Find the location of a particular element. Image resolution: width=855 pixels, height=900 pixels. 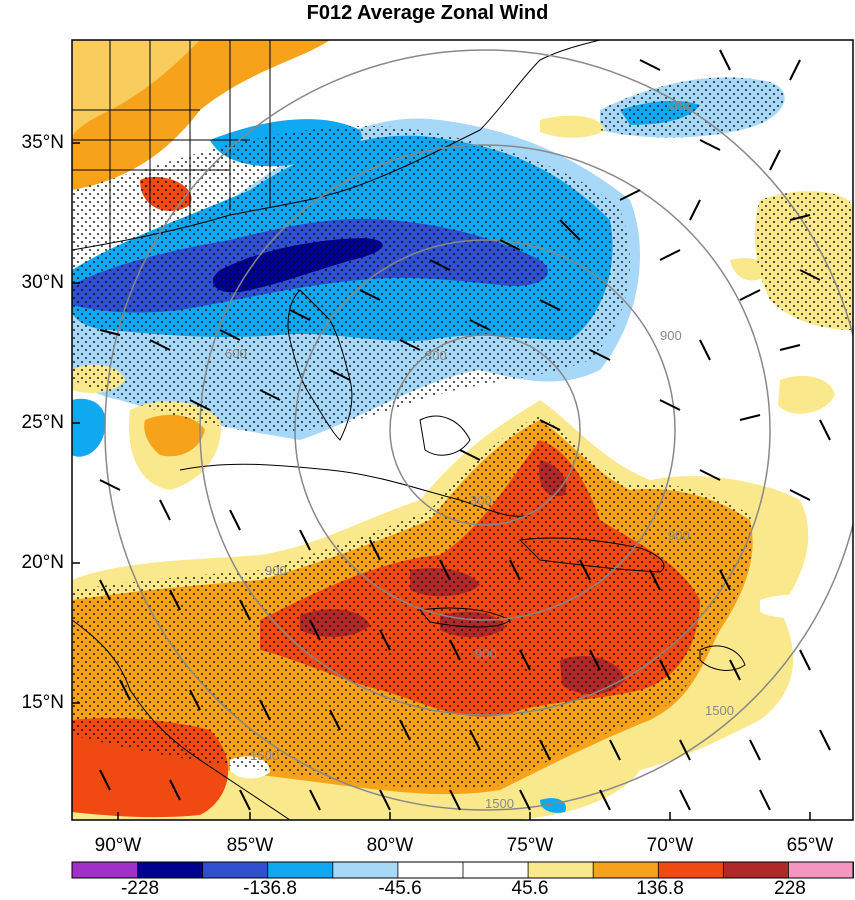

lon-label: 80°W is located at coordinates (390, 845).